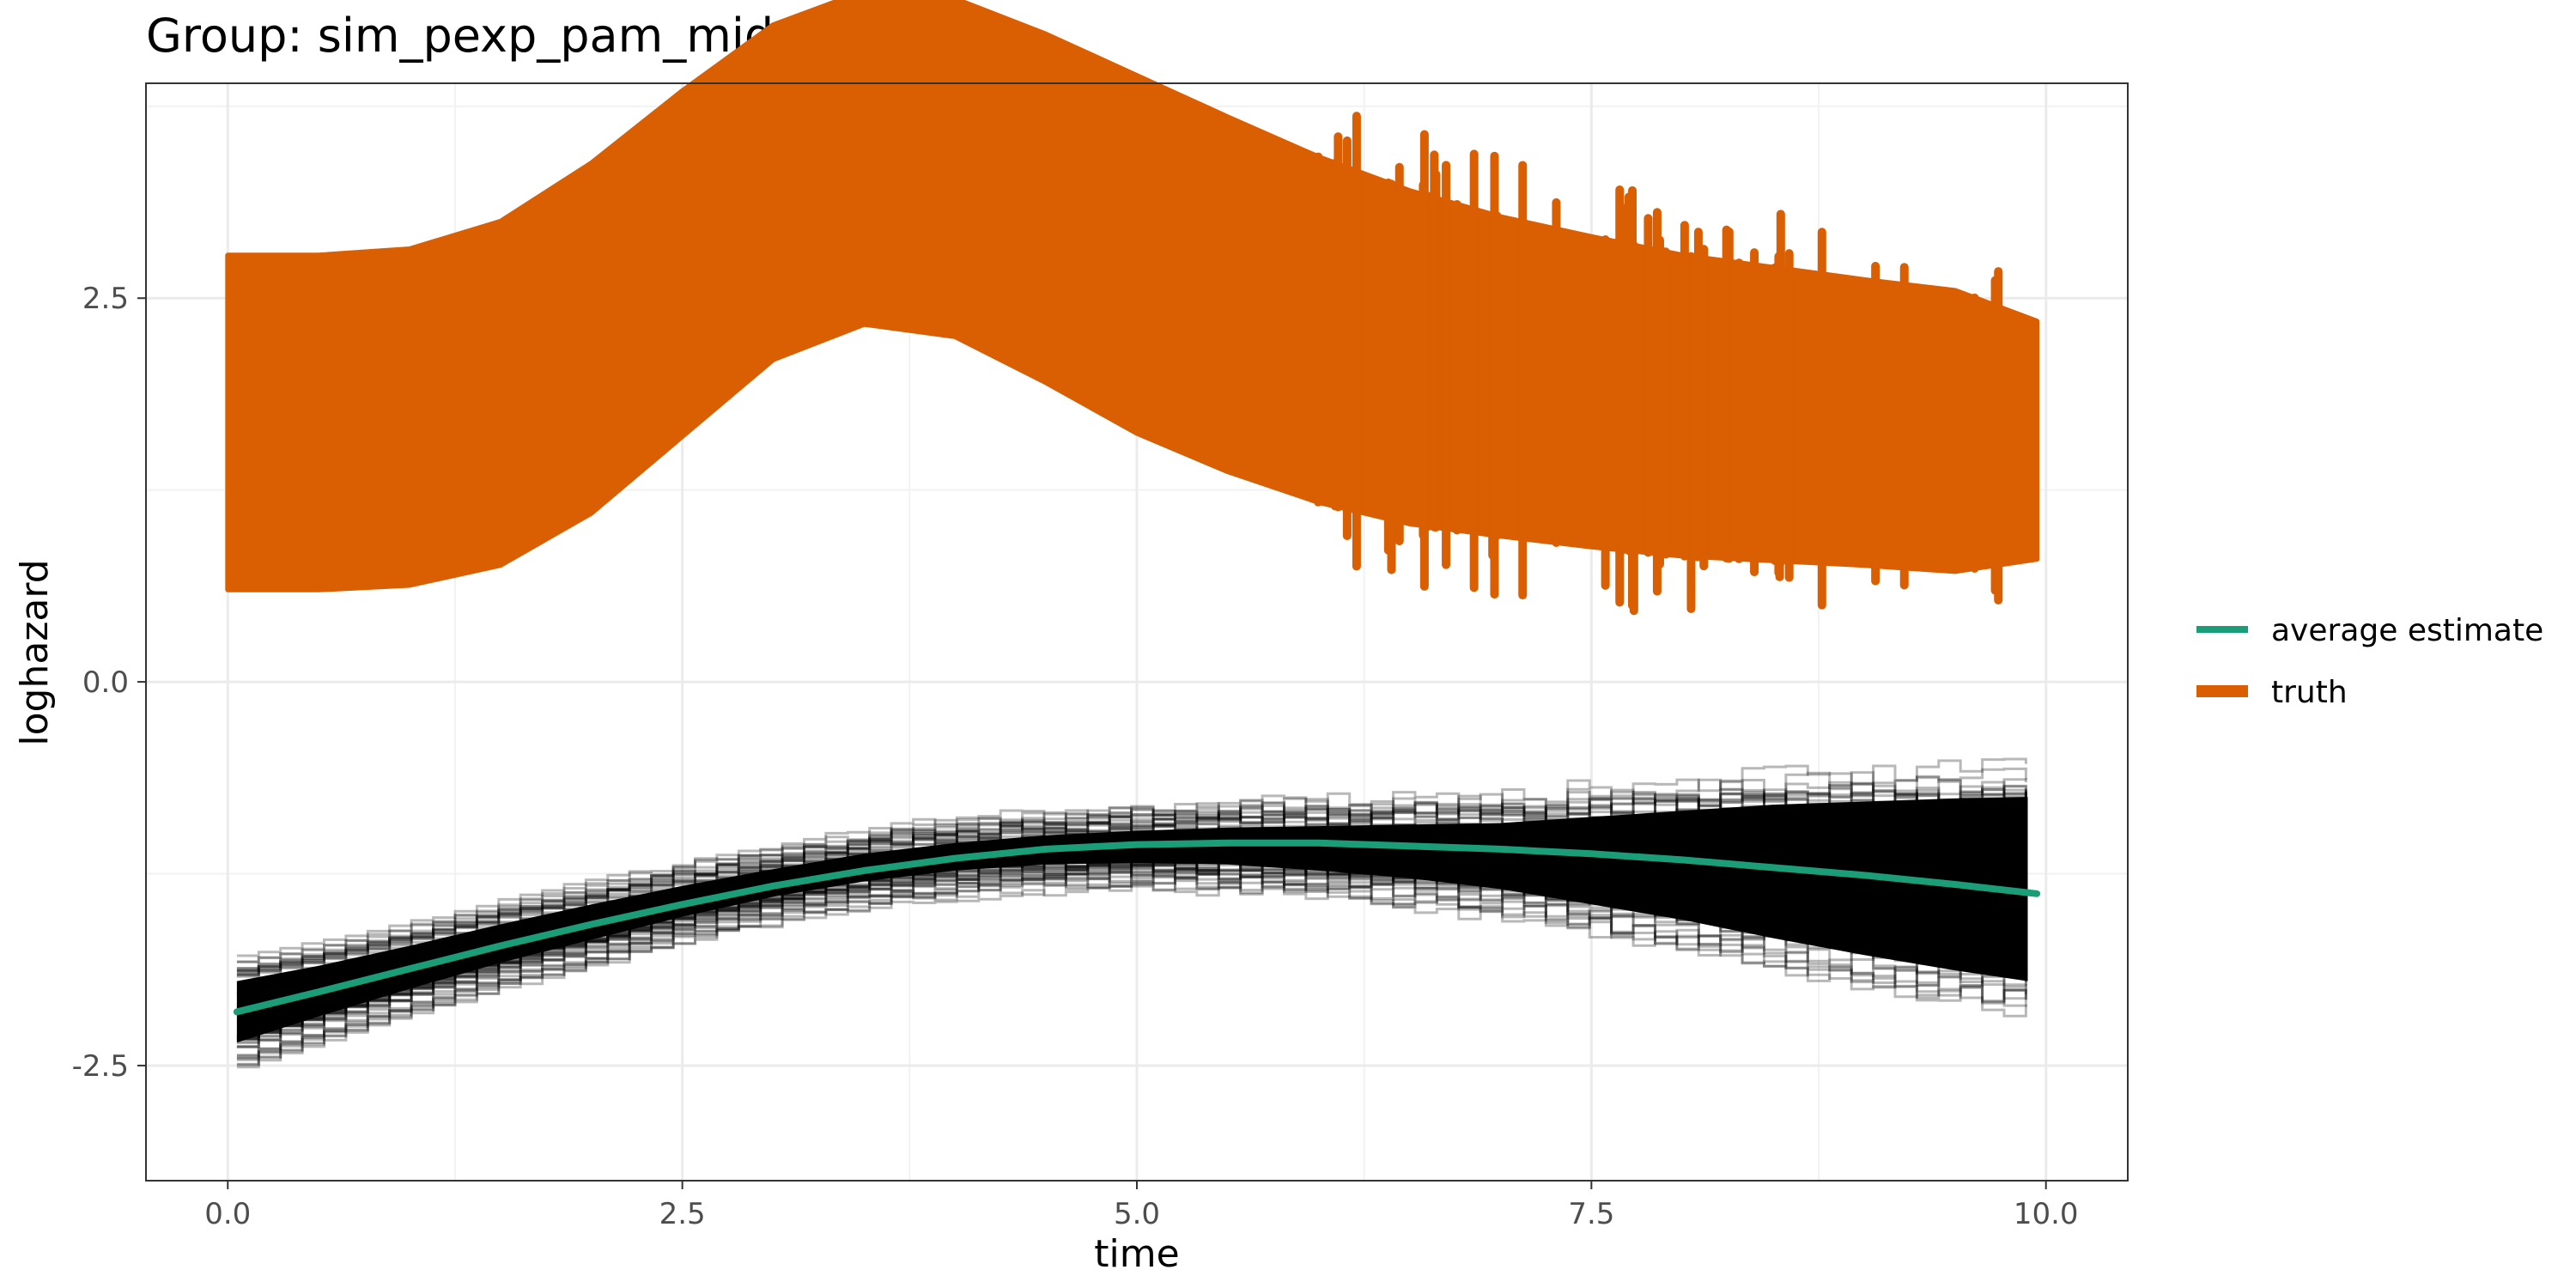  Describe the element at coordinates (228, 1214) in the screenshot. I see `x-tick-label: 0.0` at that location.